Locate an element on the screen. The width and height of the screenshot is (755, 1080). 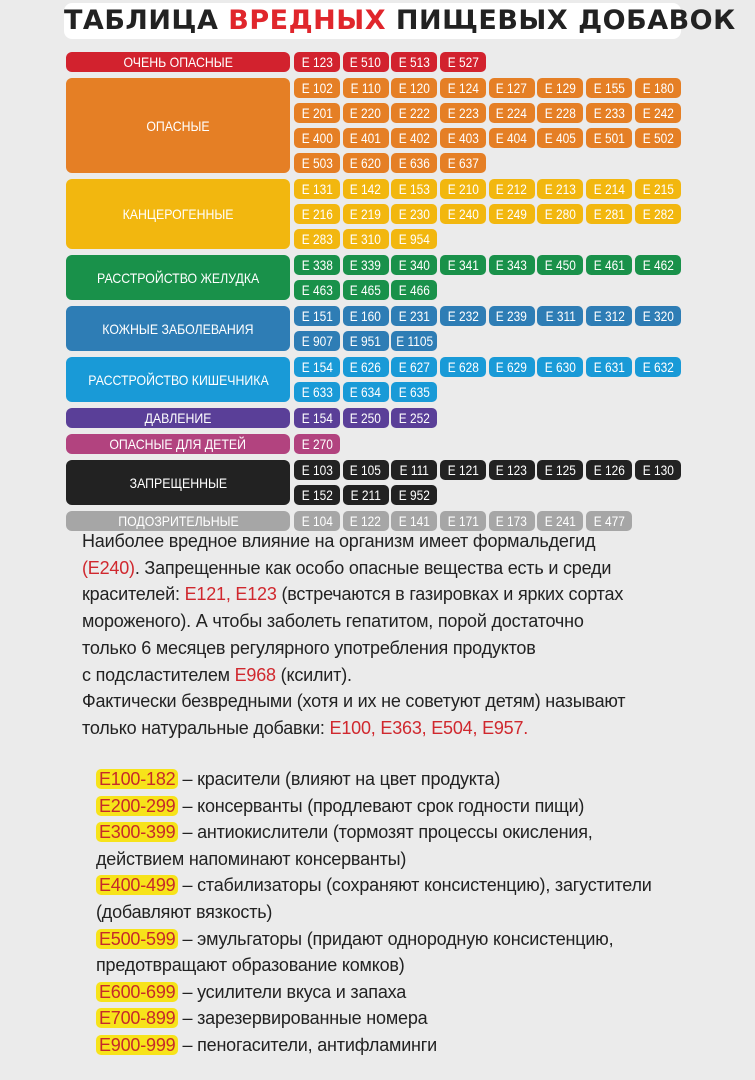
code-text: E 627 is located at coordinates (414, 367).